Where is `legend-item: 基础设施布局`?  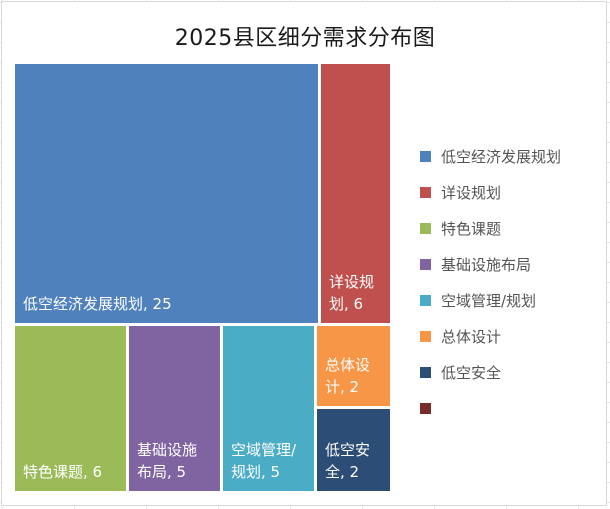
legend-item: 基础设施布局 is located at coordinates (490, 264).